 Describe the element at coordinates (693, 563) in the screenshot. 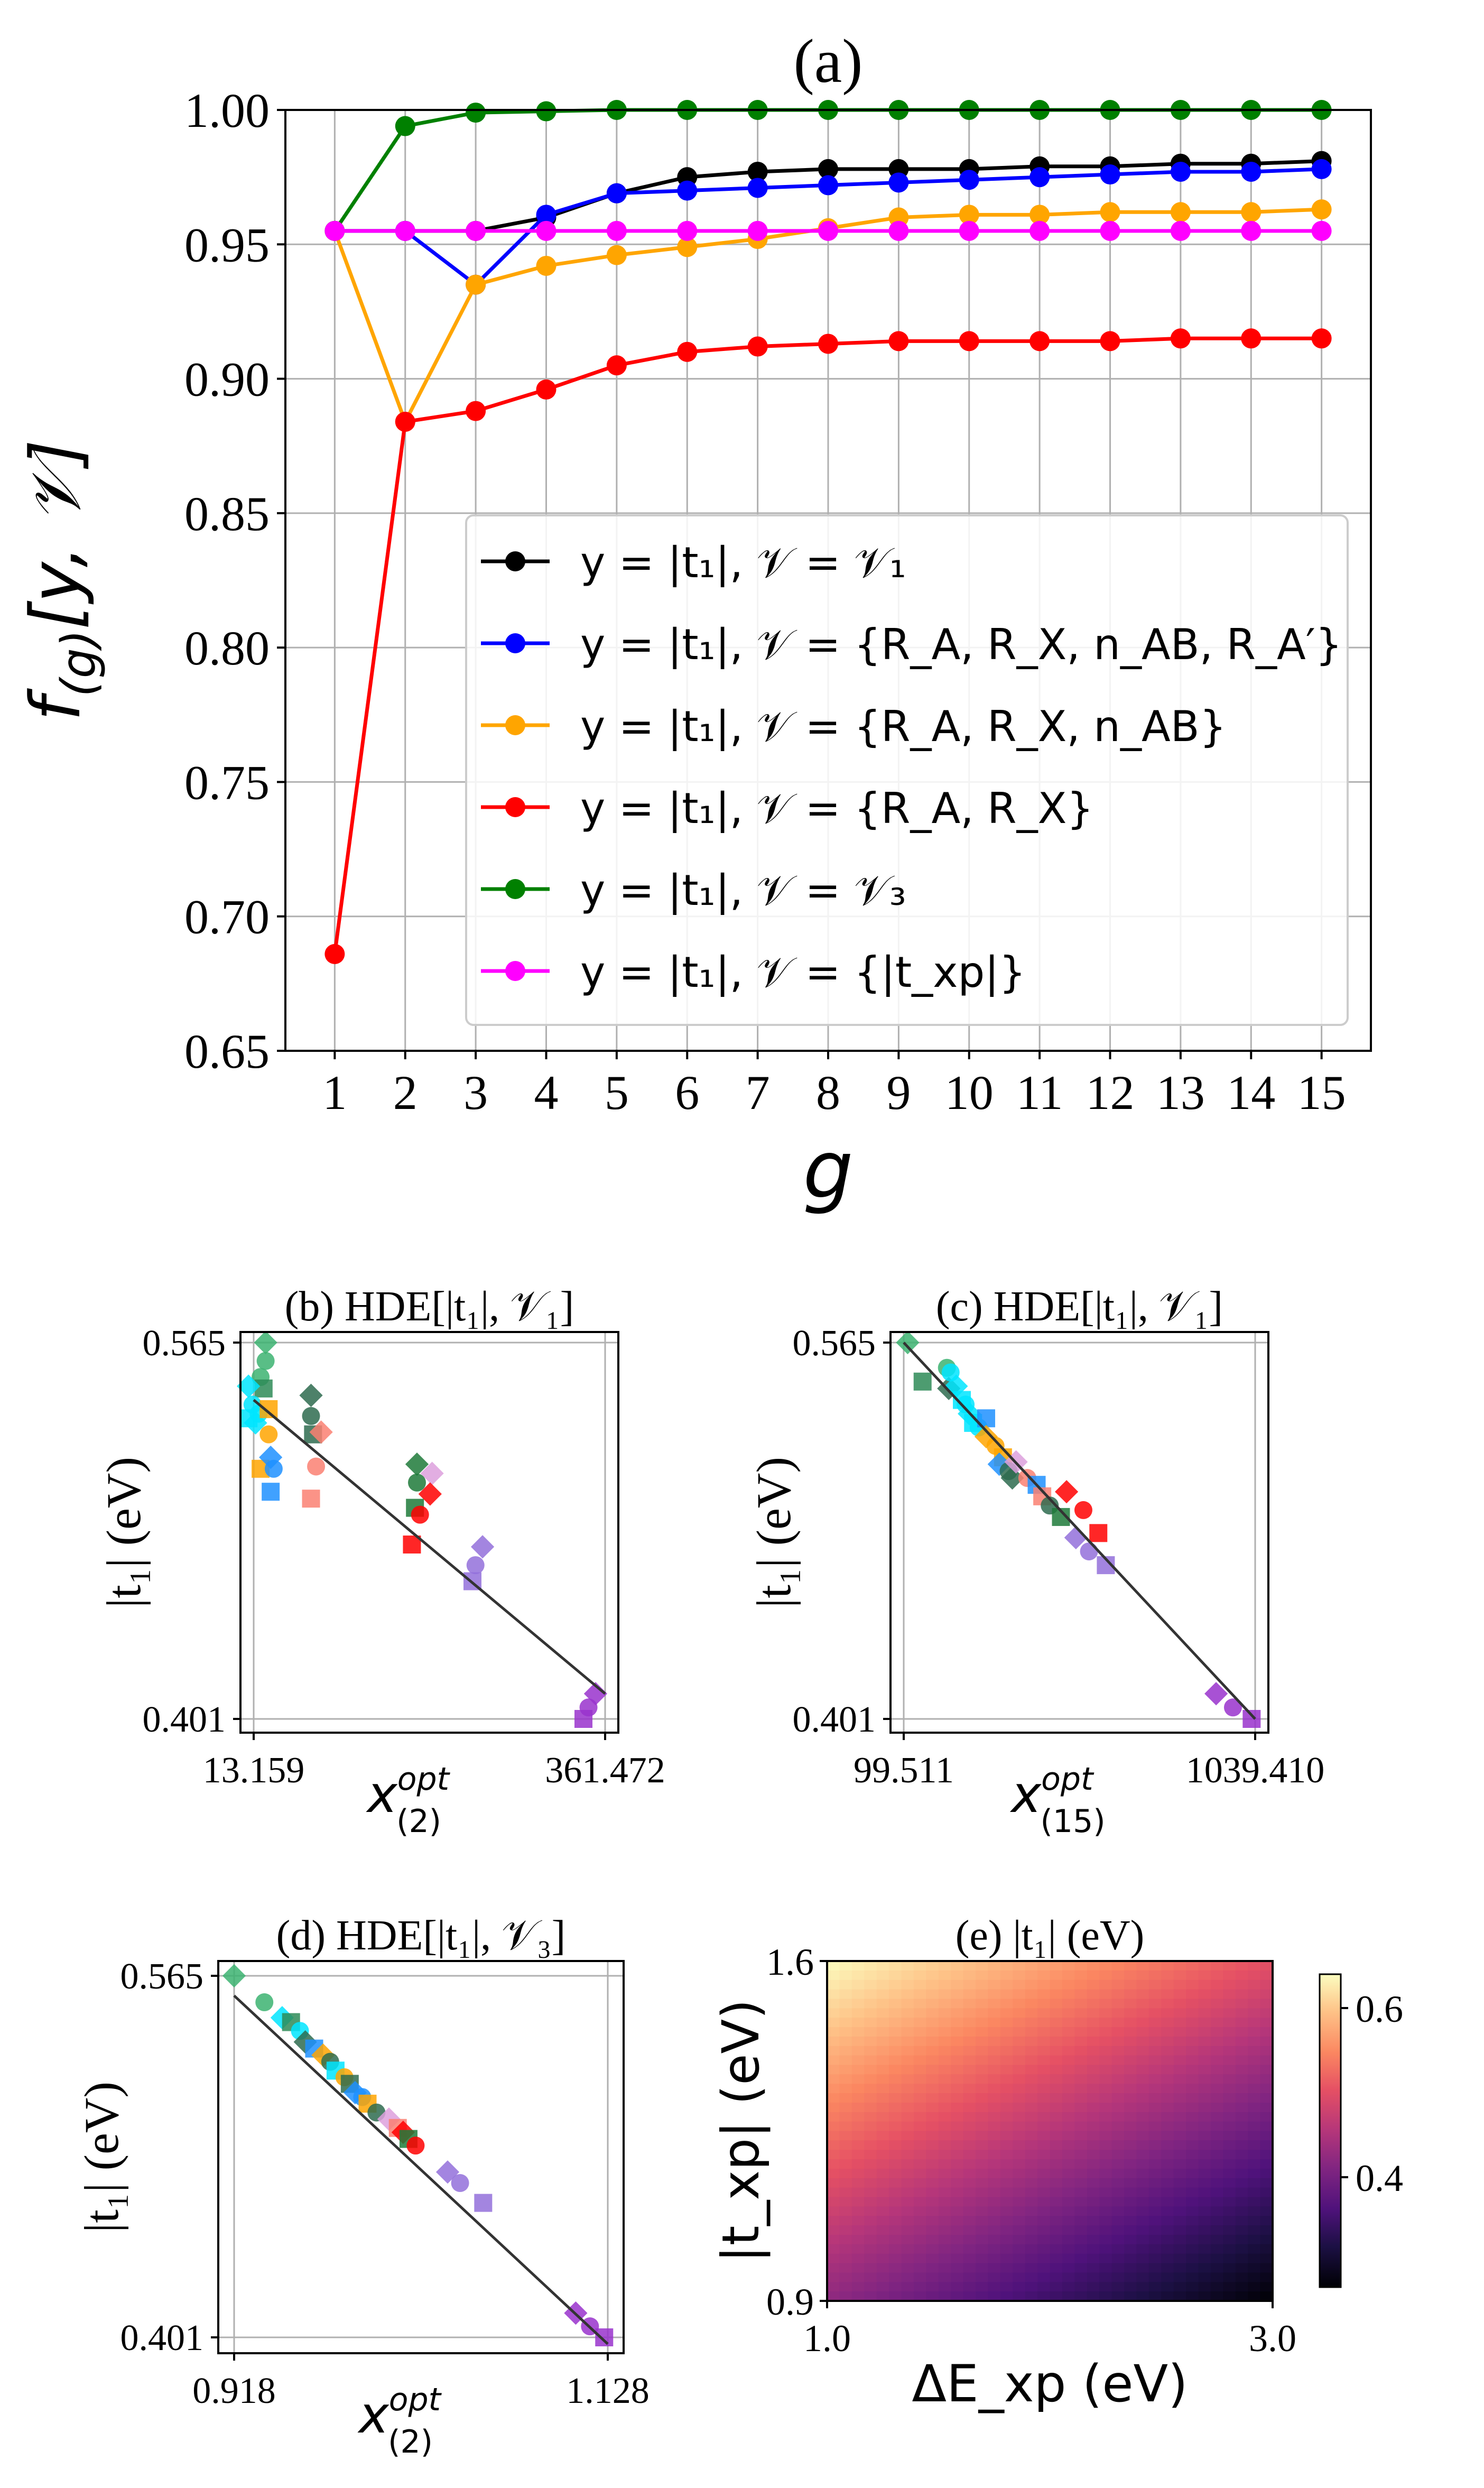

I see `legend-item: y = |t₁|, 𝒱 = 𝒱₁` at that location.